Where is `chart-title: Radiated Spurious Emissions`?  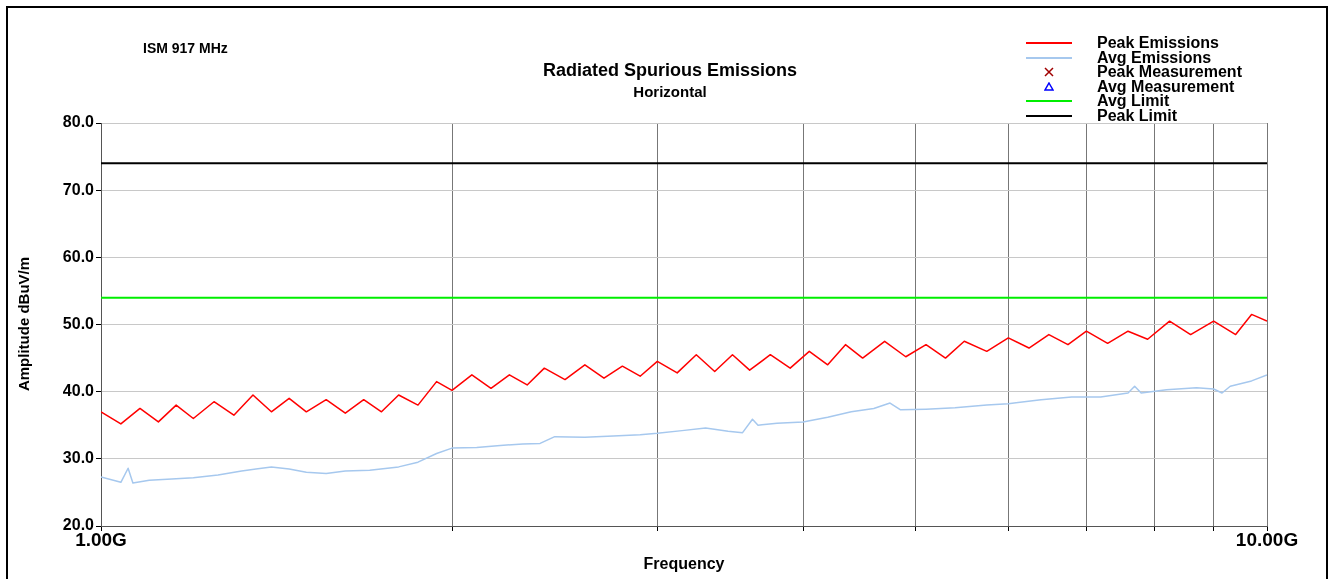
chart-title: Radiated Spurious Emissions is located at coordinates (670, 70).